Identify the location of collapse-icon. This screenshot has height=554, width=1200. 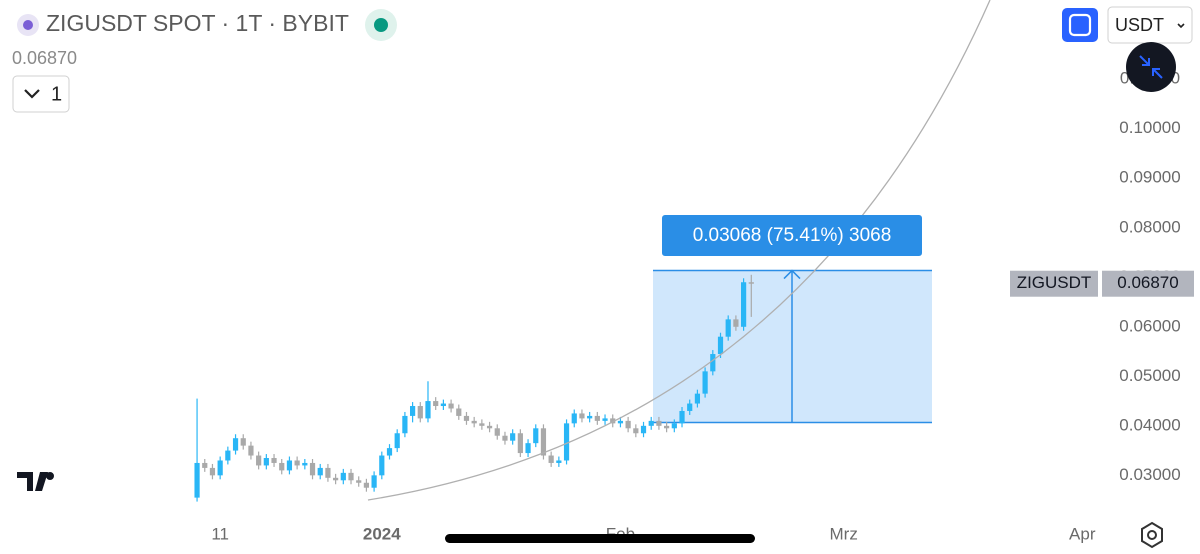
(1151, 67).